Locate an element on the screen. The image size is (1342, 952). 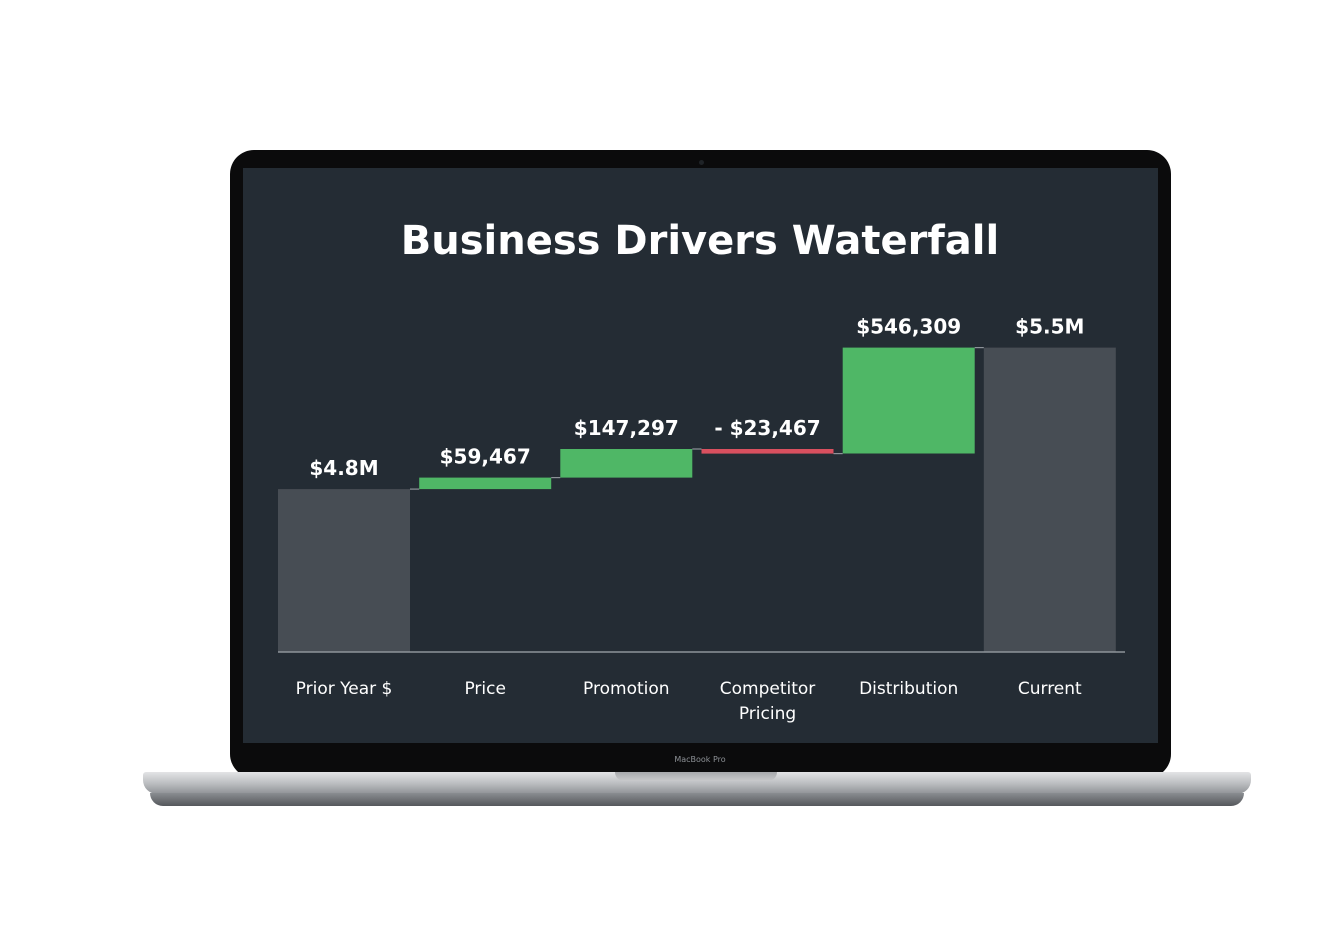
data-label-current: $5.5M is located at coordinates (1049, 327).